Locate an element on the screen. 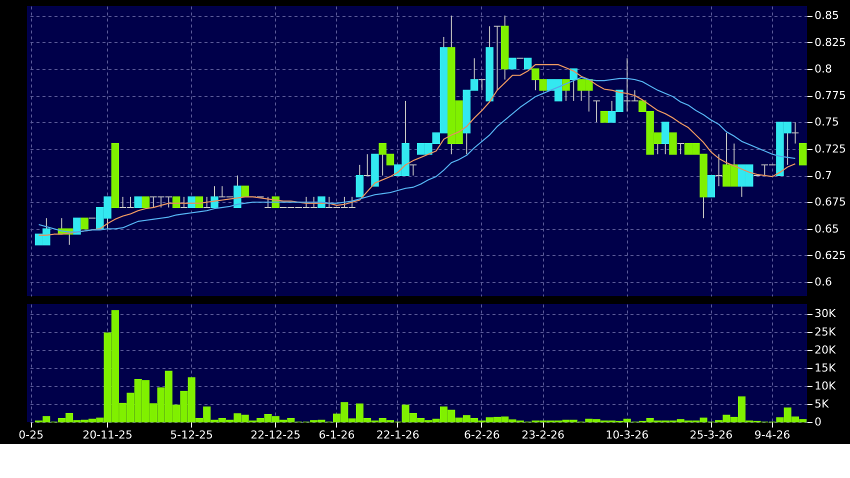  x-tick-label: 5-12-25 is located at coordinates (192, 435).